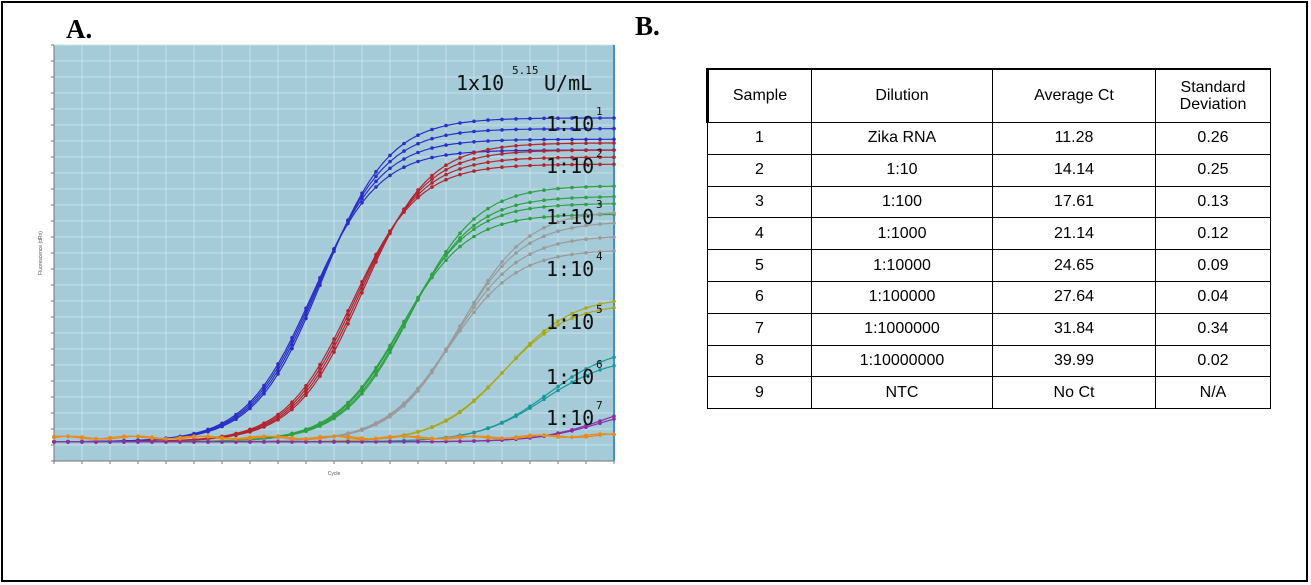 Image resolution: width=1311 pixels, height=585 pixels. What do you see at coordinates (759, 265) in the screenshot?
I see `cell-sample: 5` at bounding box center [759, 265].